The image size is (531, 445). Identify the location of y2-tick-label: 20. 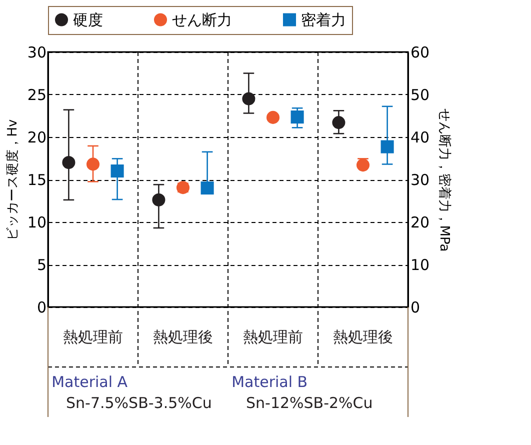
(420, 223).